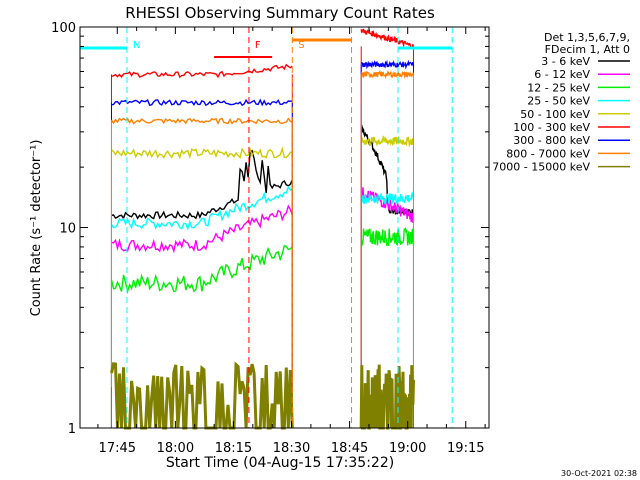  What do you see at coordinates (555, 114) in the screenshot?
I see `legend-label: 50 - 100 keV` at bounding box center [555, 114].